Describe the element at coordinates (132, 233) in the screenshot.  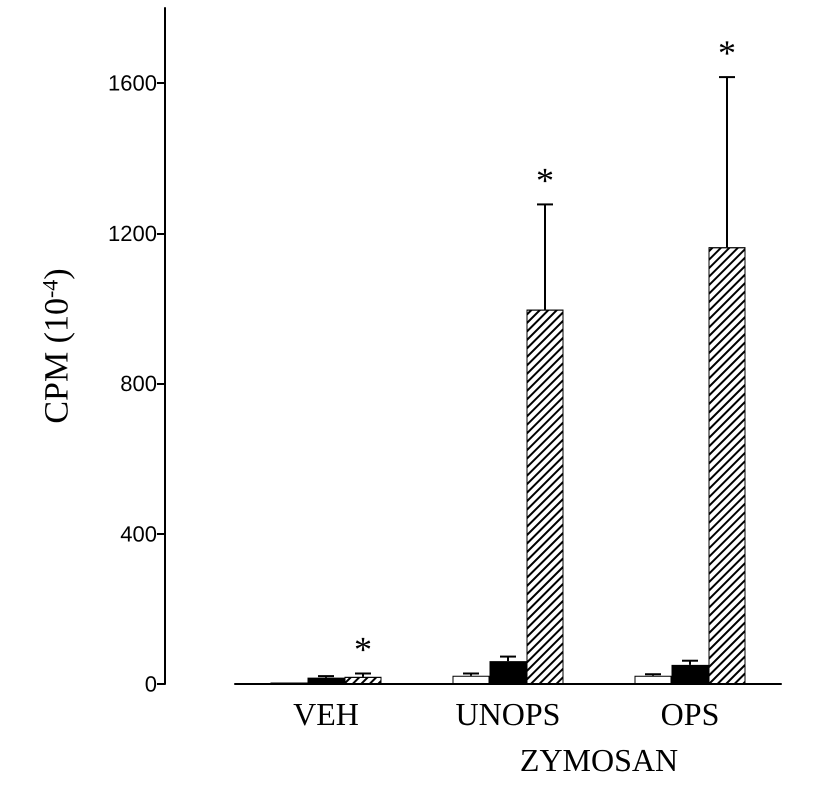
I see `y-tick-label: 1200` at that location.